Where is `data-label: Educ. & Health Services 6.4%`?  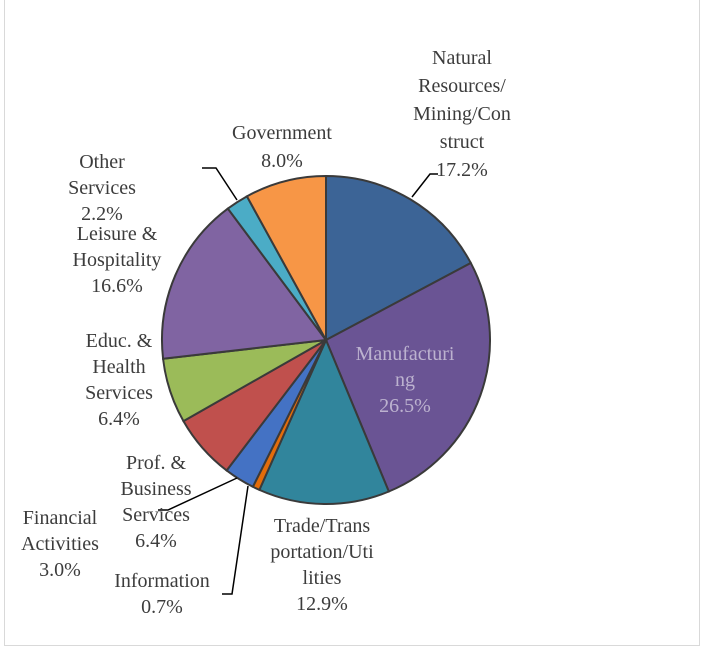
data-label: Educ. & Health Services 6.4% is located at coordinates (119, 380).